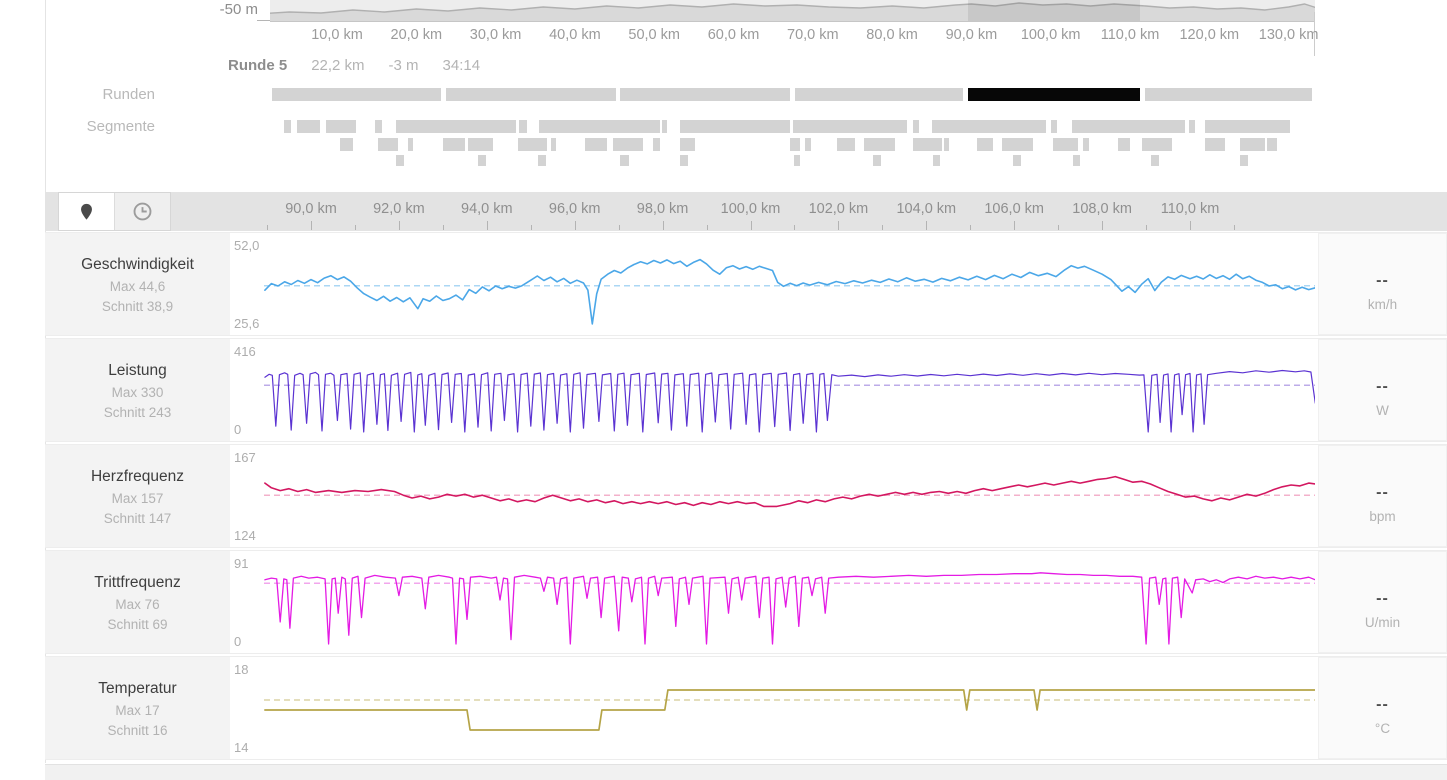 The height and width of the screenshot is (780, 1447). I want to click on metric-legend: Geschwindigkeit Max 44,6 Schnitt 38,9, so click(137, 284).